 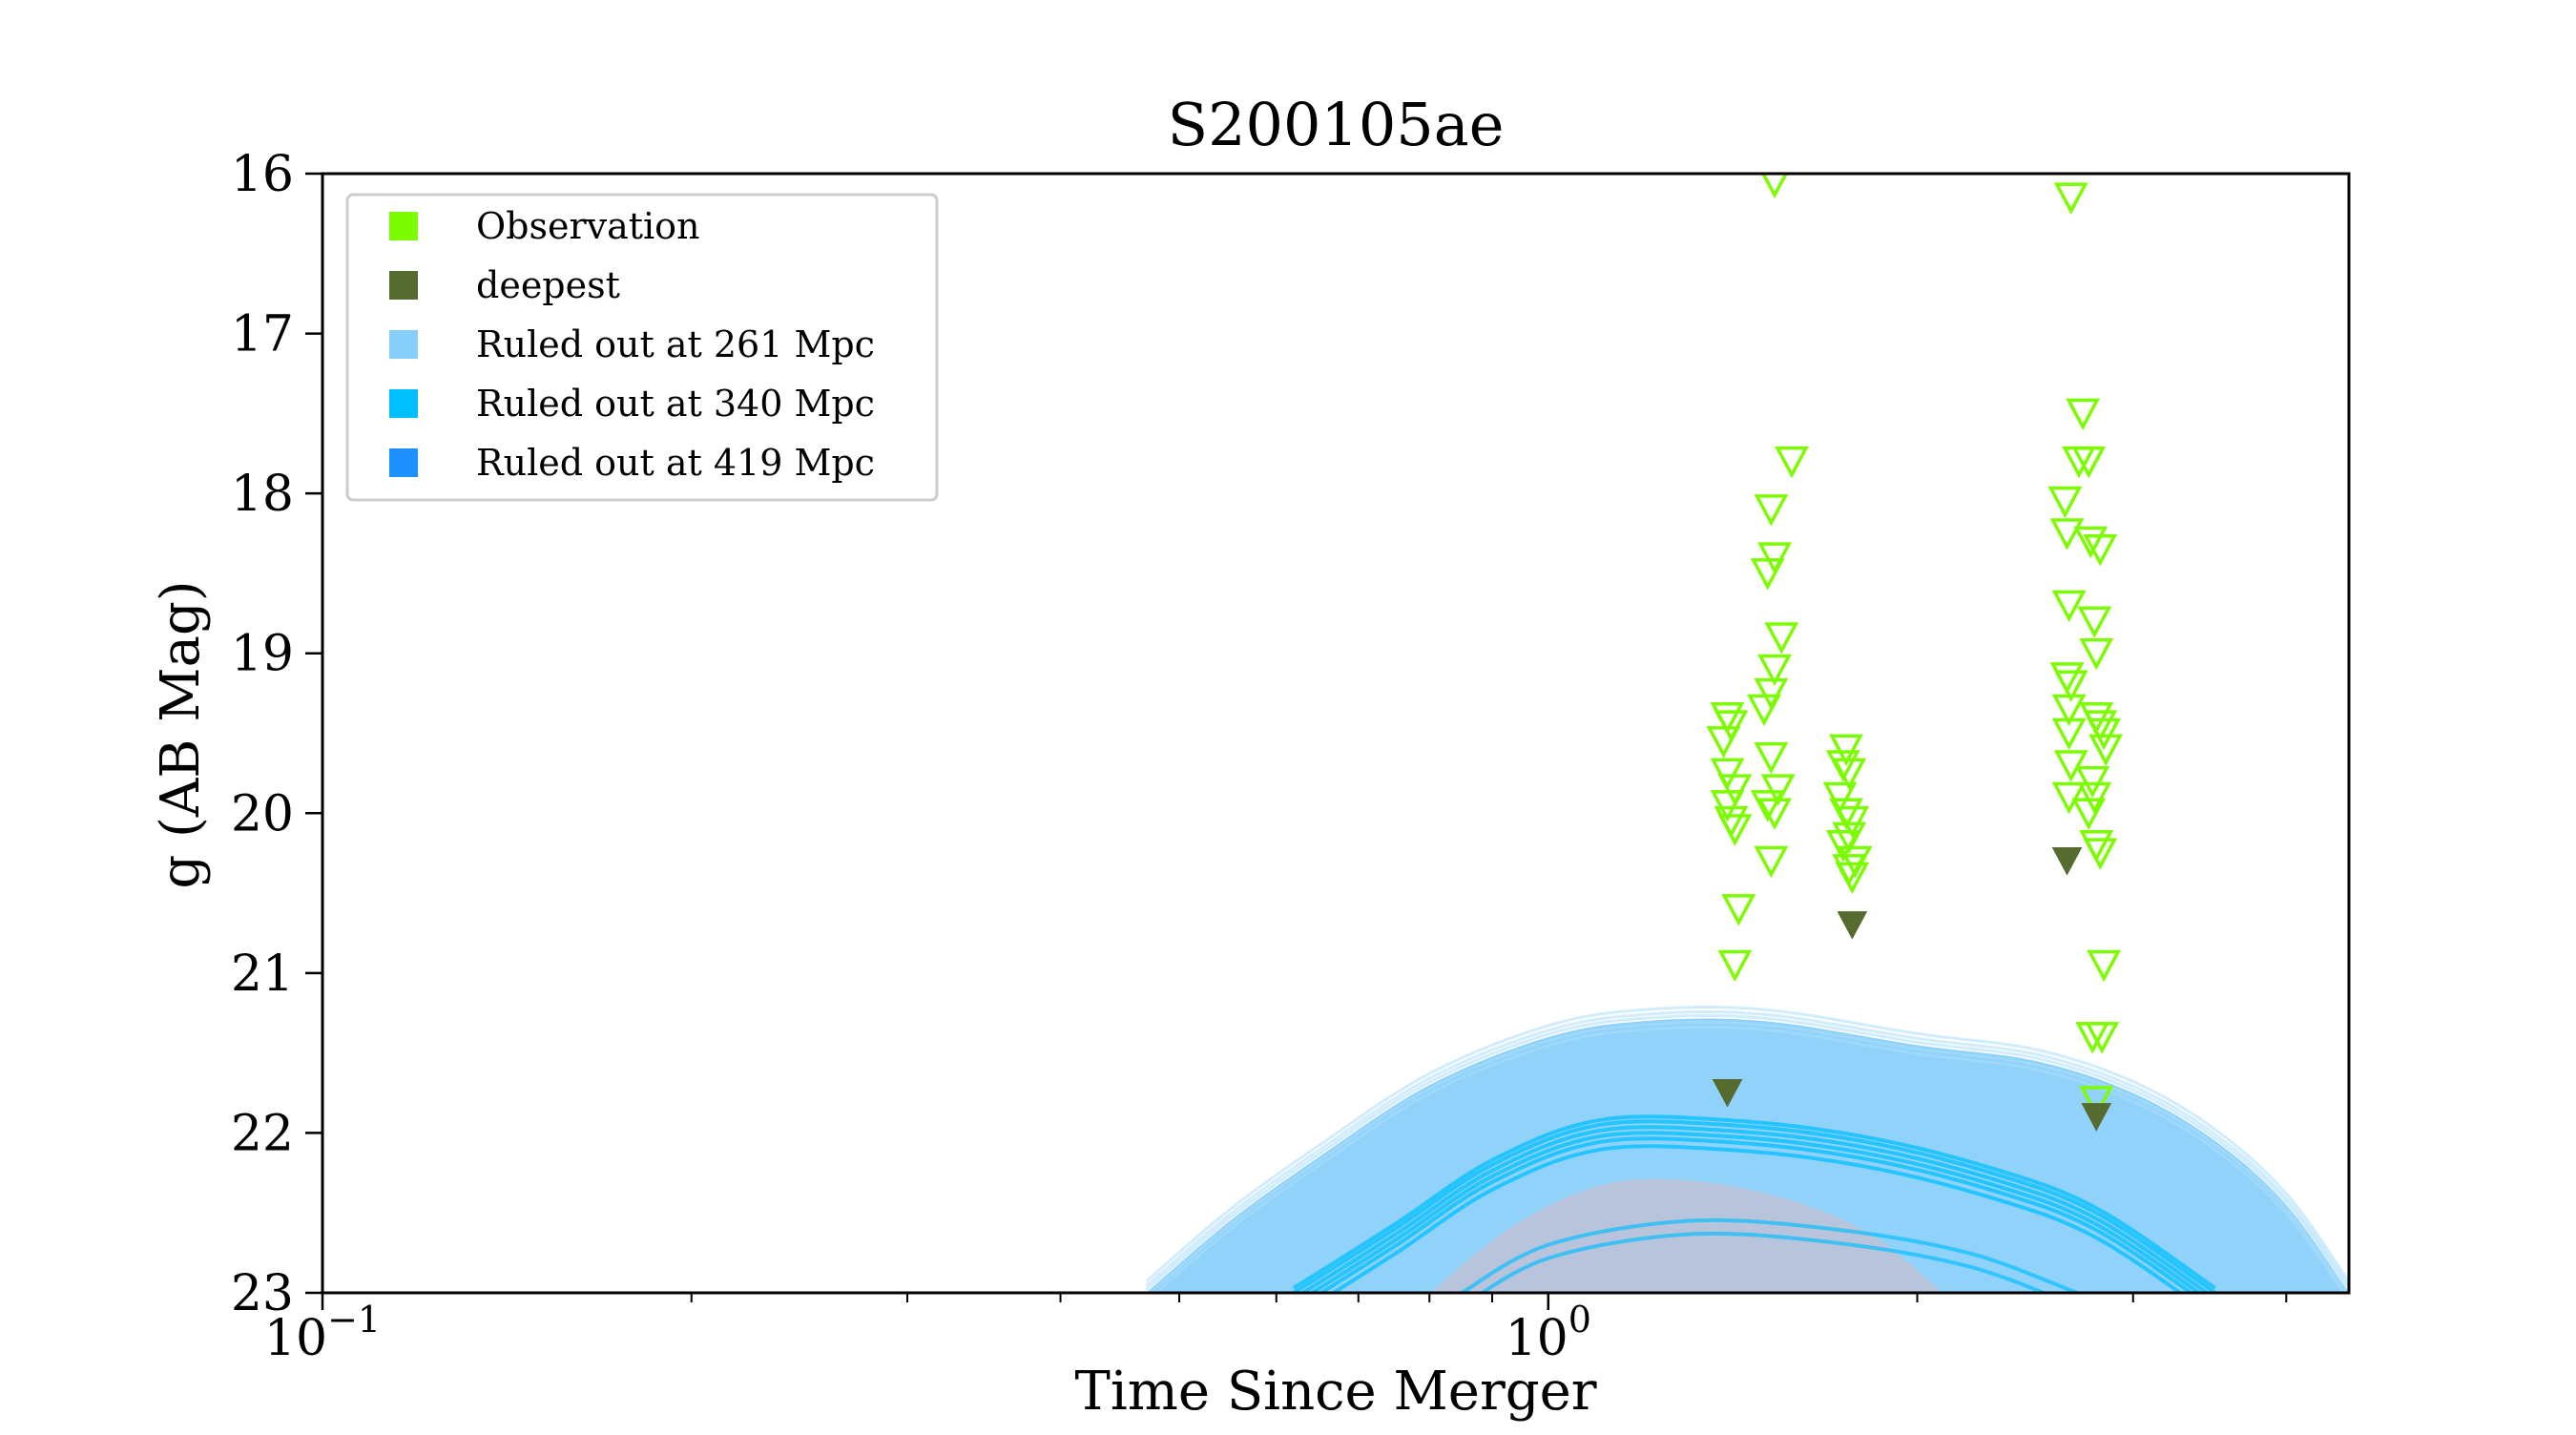 I want to click on x-tick-exponent: 0, so click(x=1579, y=1320).